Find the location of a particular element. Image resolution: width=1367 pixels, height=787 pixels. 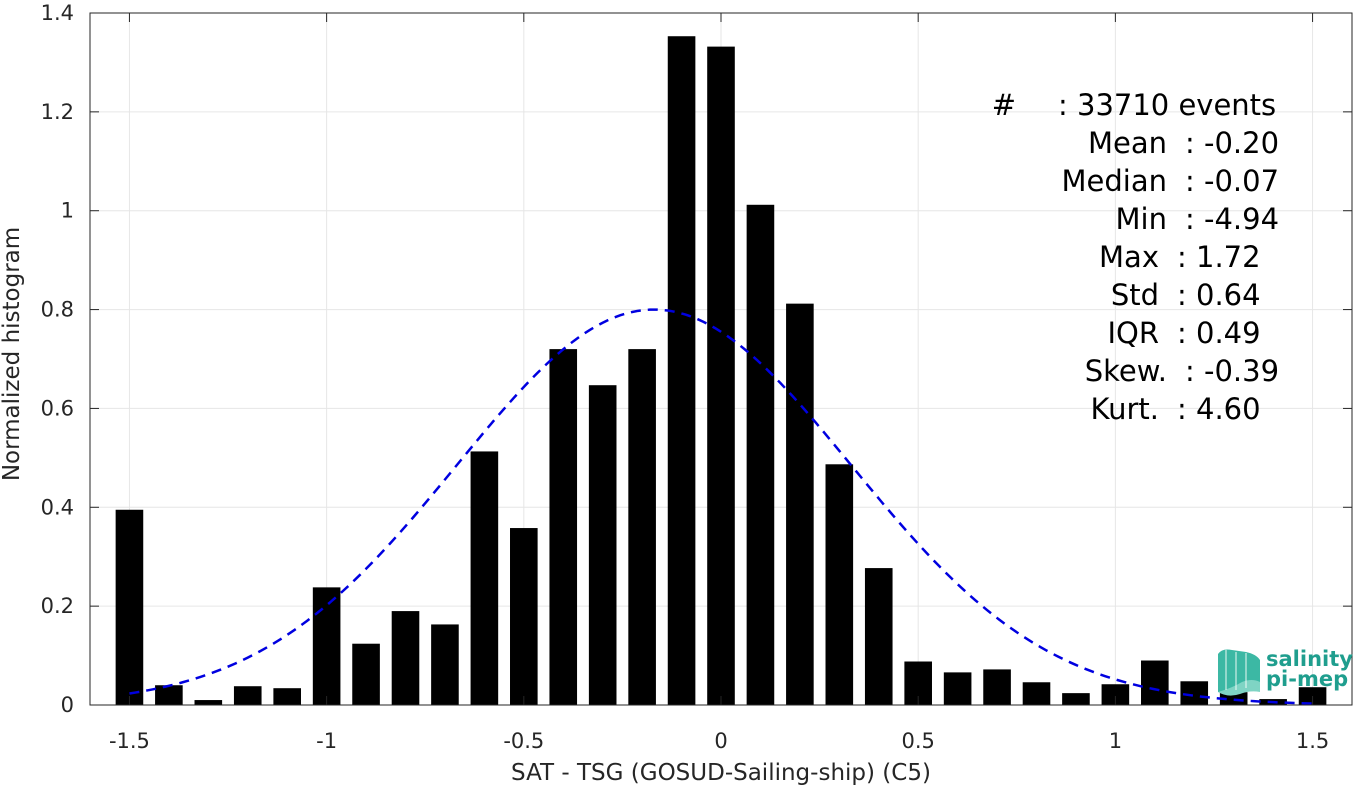

stat-row: Mean : -0.20 is located at coordinates (1183, 143).